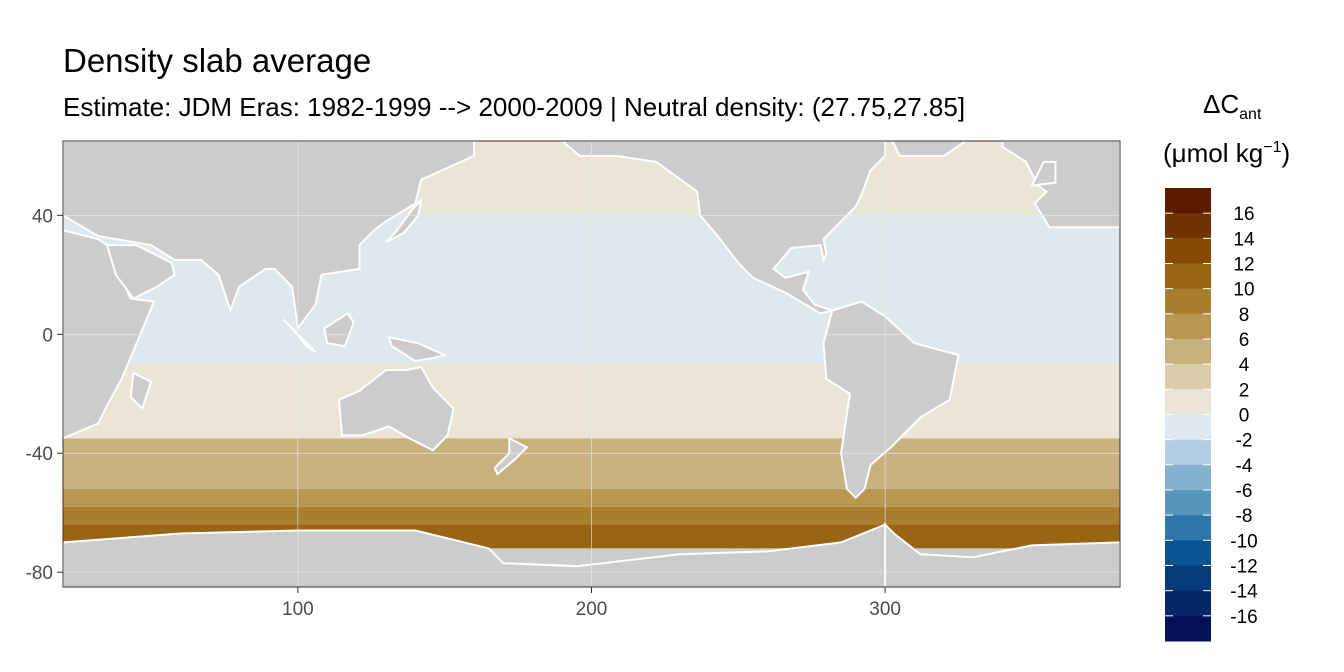 The image size is (1344, 672). I want to click on legend-label-11: -6, so click(1244, 491).